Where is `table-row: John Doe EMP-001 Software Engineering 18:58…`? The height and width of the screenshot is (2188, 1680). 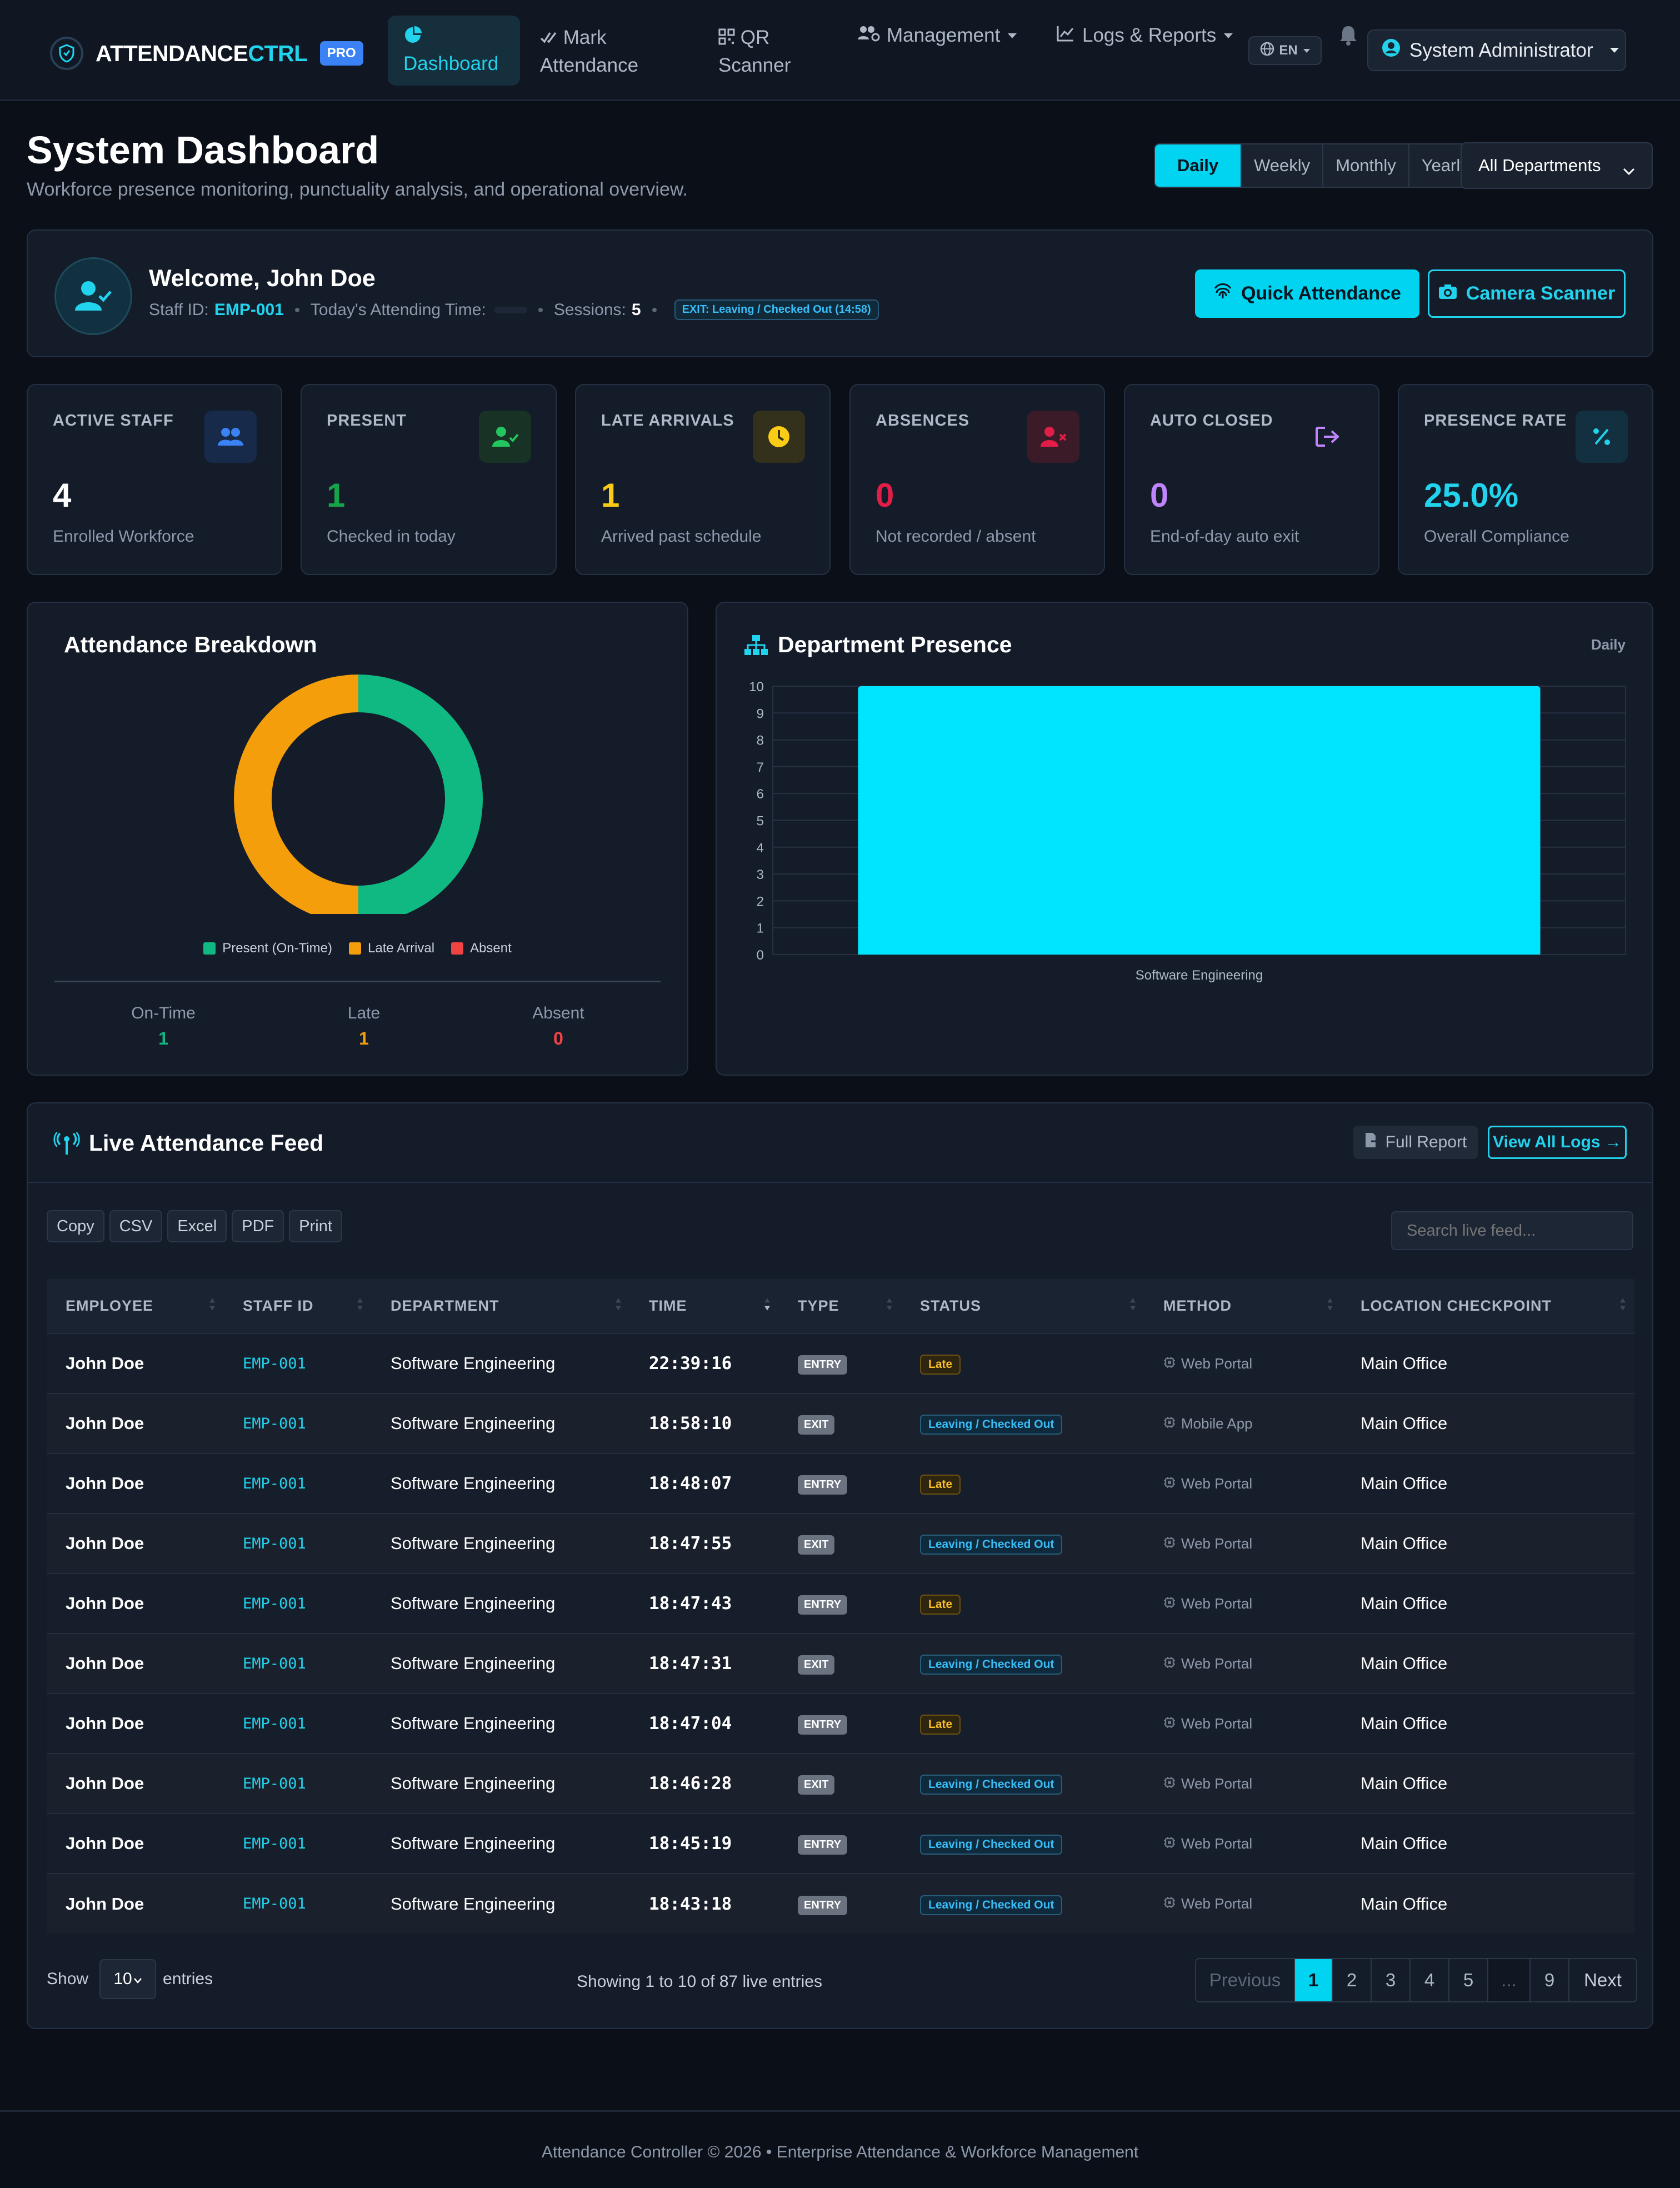 table-row: John Doe EMP-001 Software Engineering 18:58… is located at coordinates (841, 1423).